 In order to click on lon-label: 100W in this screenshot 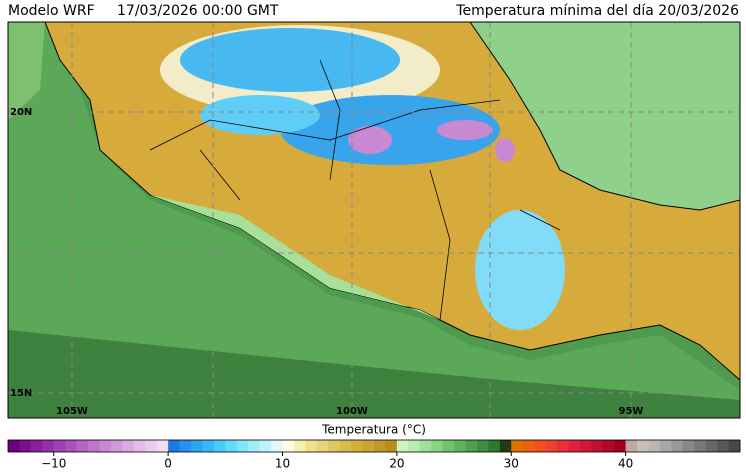, I will do `click(352, 411)`.